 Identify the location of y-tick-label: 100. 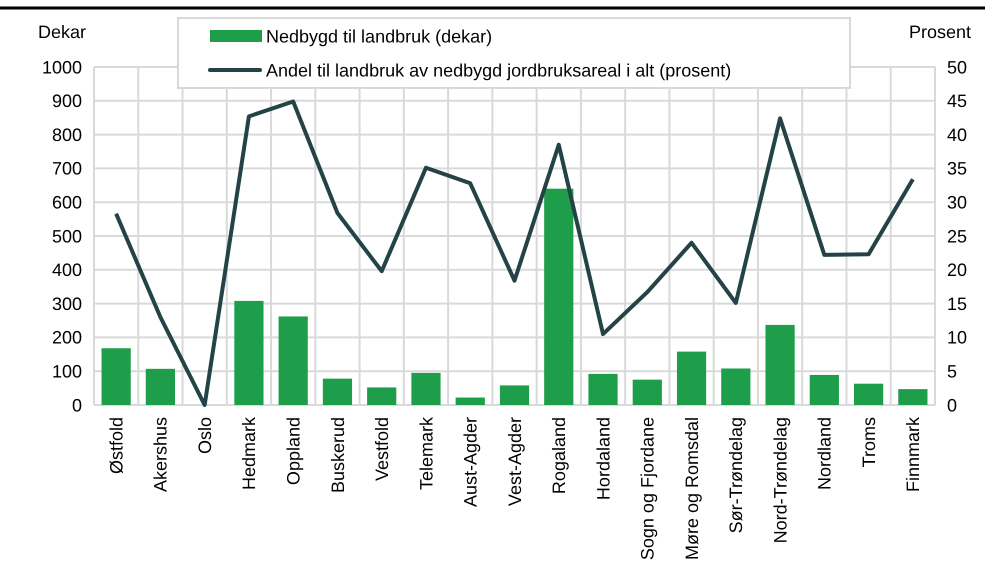
(67, 372).